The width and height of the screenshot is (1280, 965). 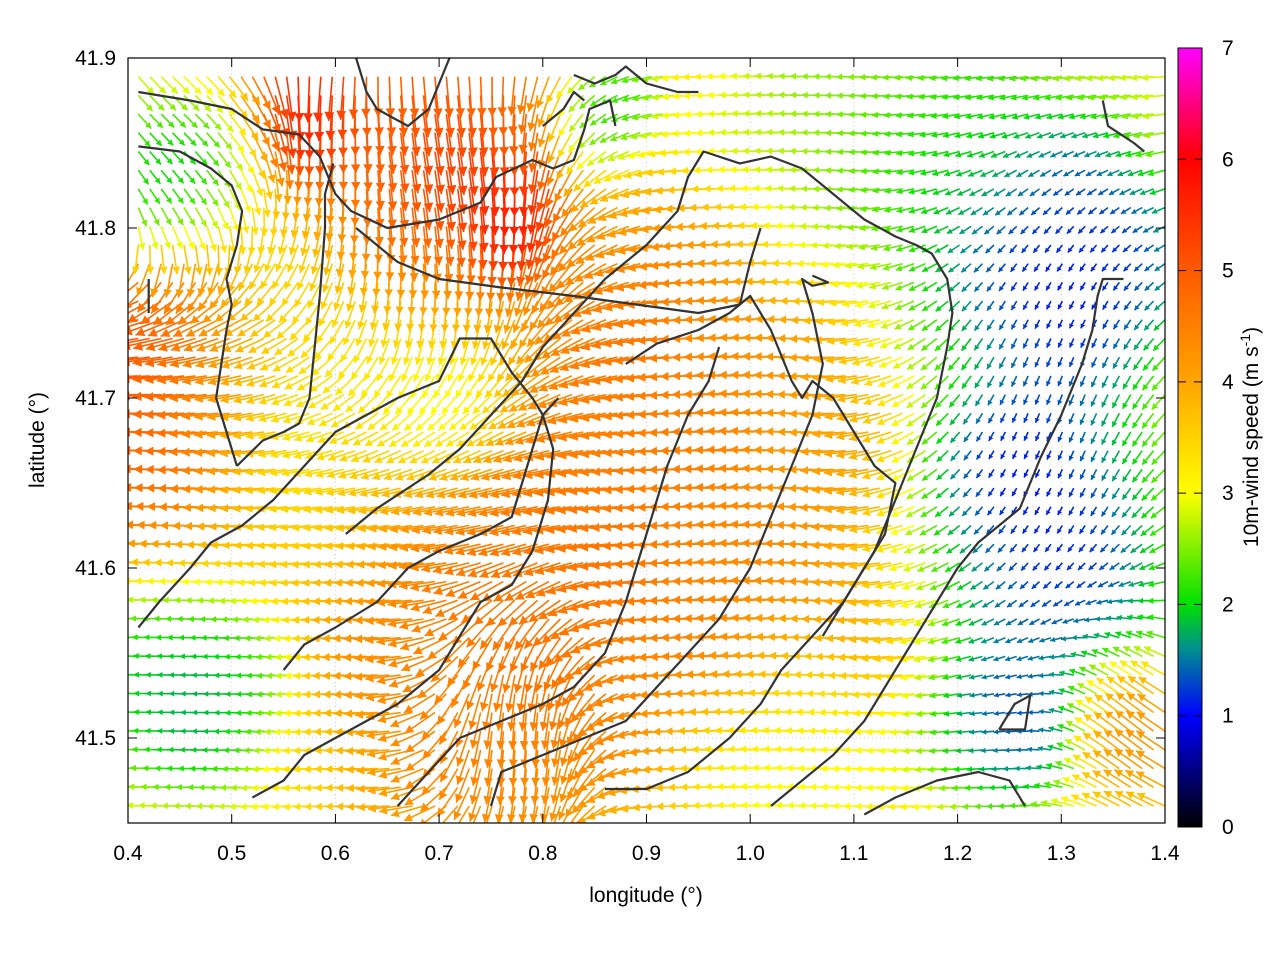 What do you see at coordinates (1251, 330) in the screenshot?
I see `colorbar-label-end: )` at bounding box center [1251, 330].